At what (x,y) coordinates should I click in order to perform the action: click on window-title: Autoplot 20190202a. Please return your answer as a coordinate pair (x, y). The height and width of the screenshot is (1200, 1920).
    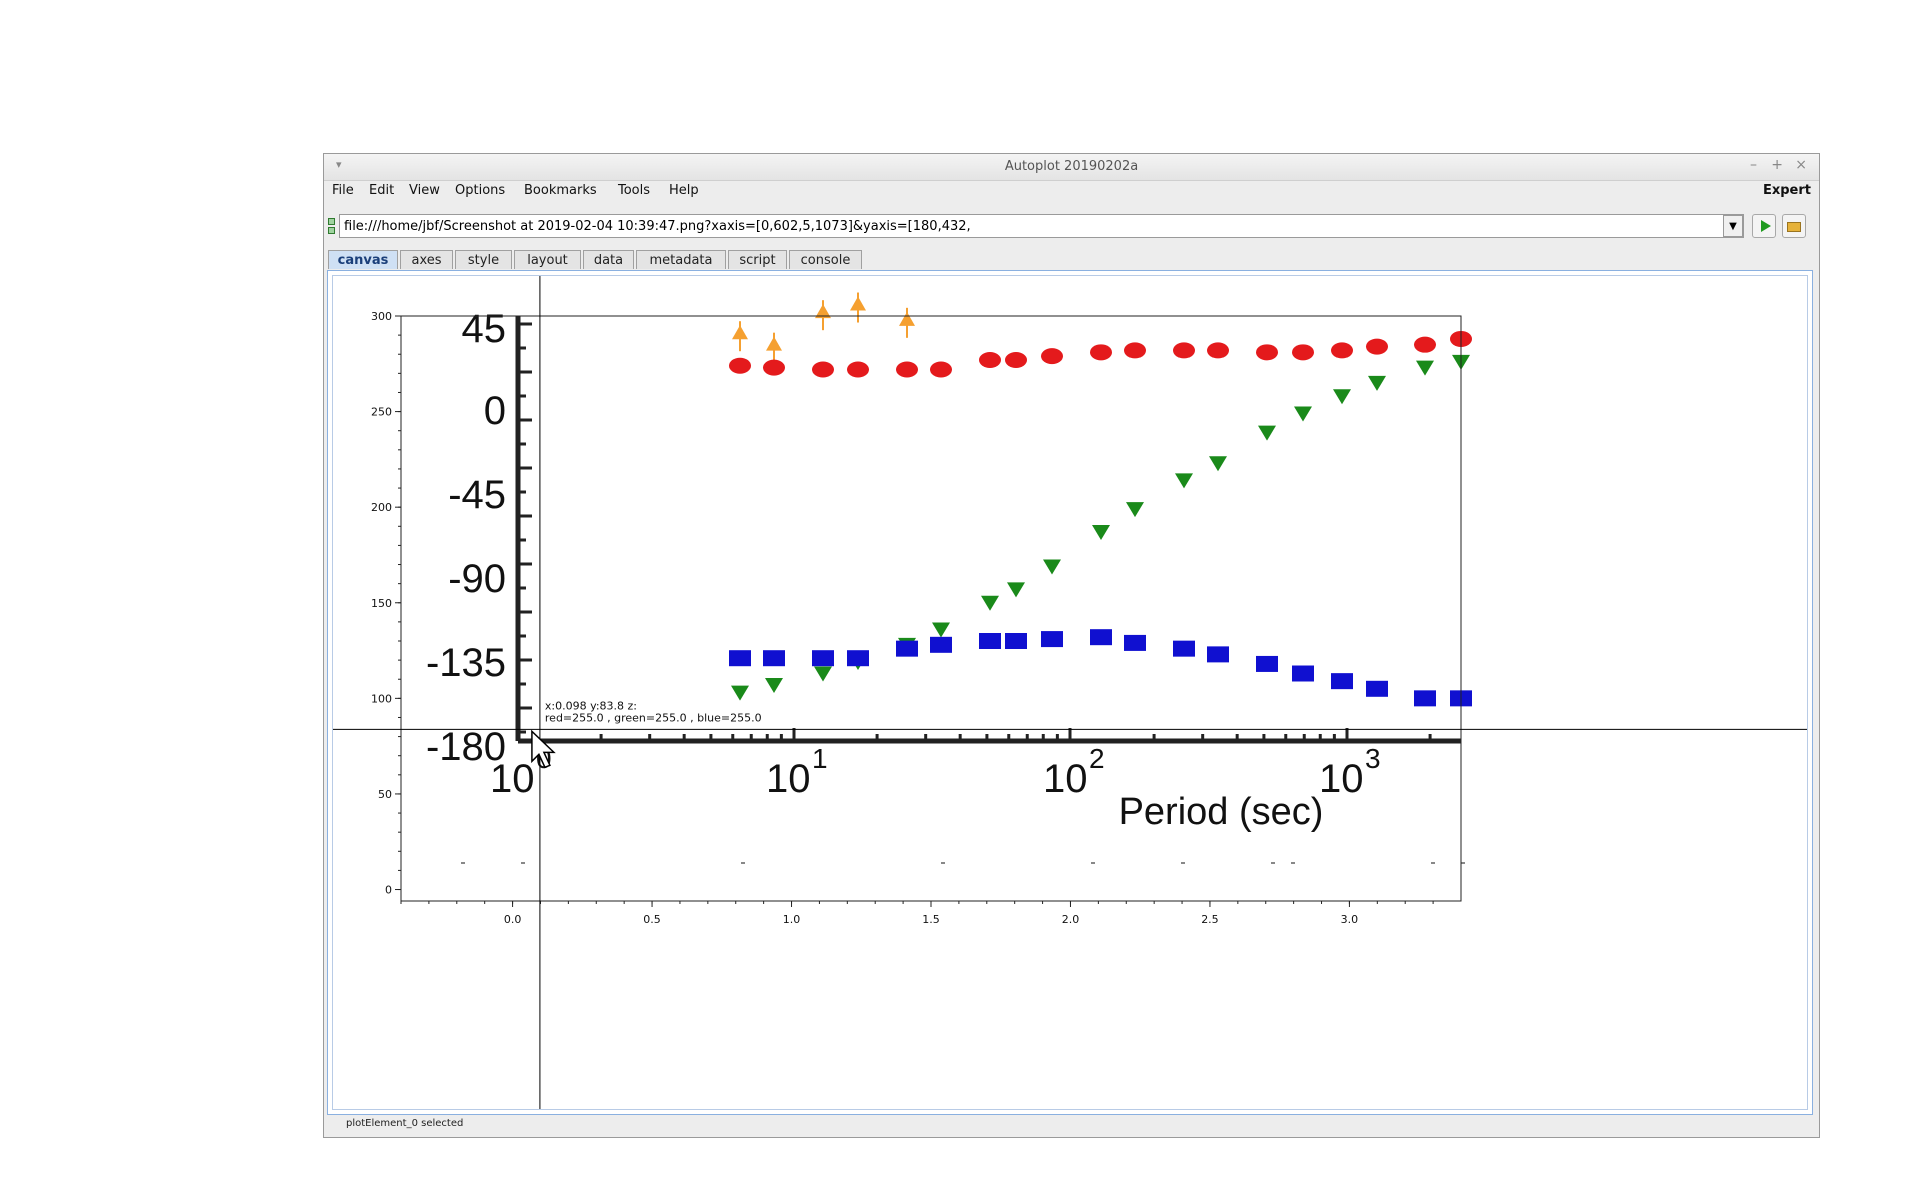
    Looking at the image, I should click on (1071, 166).